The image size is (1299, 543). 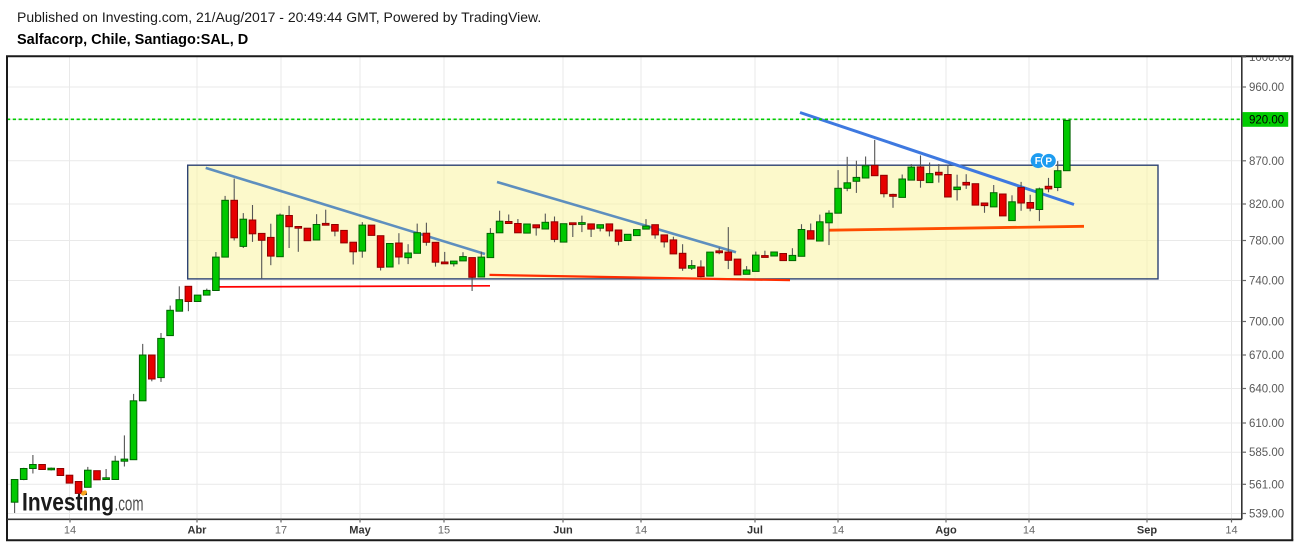 I want to click on svg-text: May, so click(x=360, y=531).